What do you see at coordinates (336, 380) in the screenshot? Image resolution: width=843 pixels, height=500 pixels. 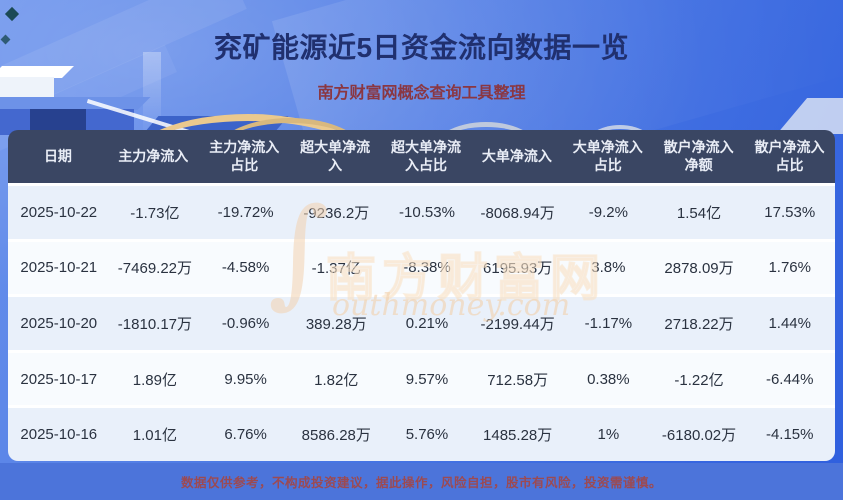 I see `value-cell: 1.82亿` at bounding box center [336, 380].